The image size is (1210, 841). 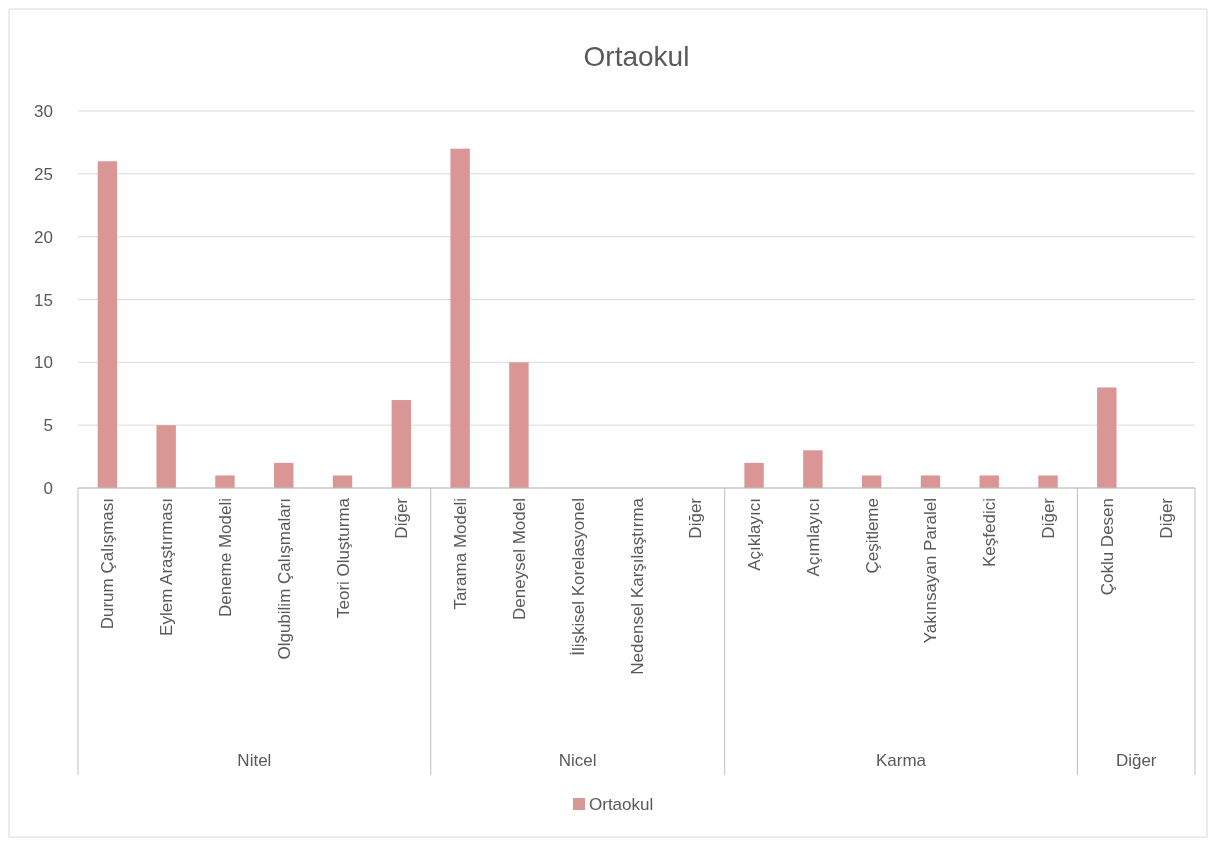 What do you see at coordinates (461, 554) in the screenshot?
I see `x-tick-label: Tarama Modeli` at bounding box center [461, 554].